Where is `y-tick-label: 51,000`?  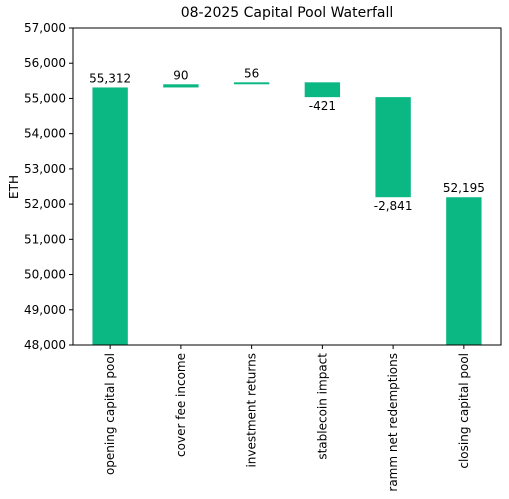 y-tick-label: 51,000 is located at coordinates (45, 239).